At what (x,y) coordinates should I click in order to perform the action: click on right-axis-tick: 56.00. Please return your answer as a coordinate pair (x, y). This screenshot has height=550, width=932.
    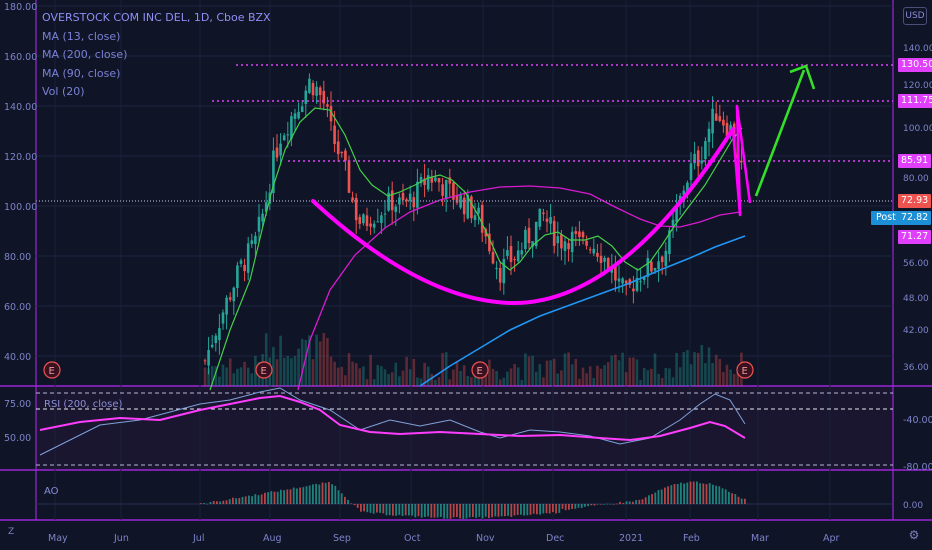
    Looking at the image, I should click on (916, 264).